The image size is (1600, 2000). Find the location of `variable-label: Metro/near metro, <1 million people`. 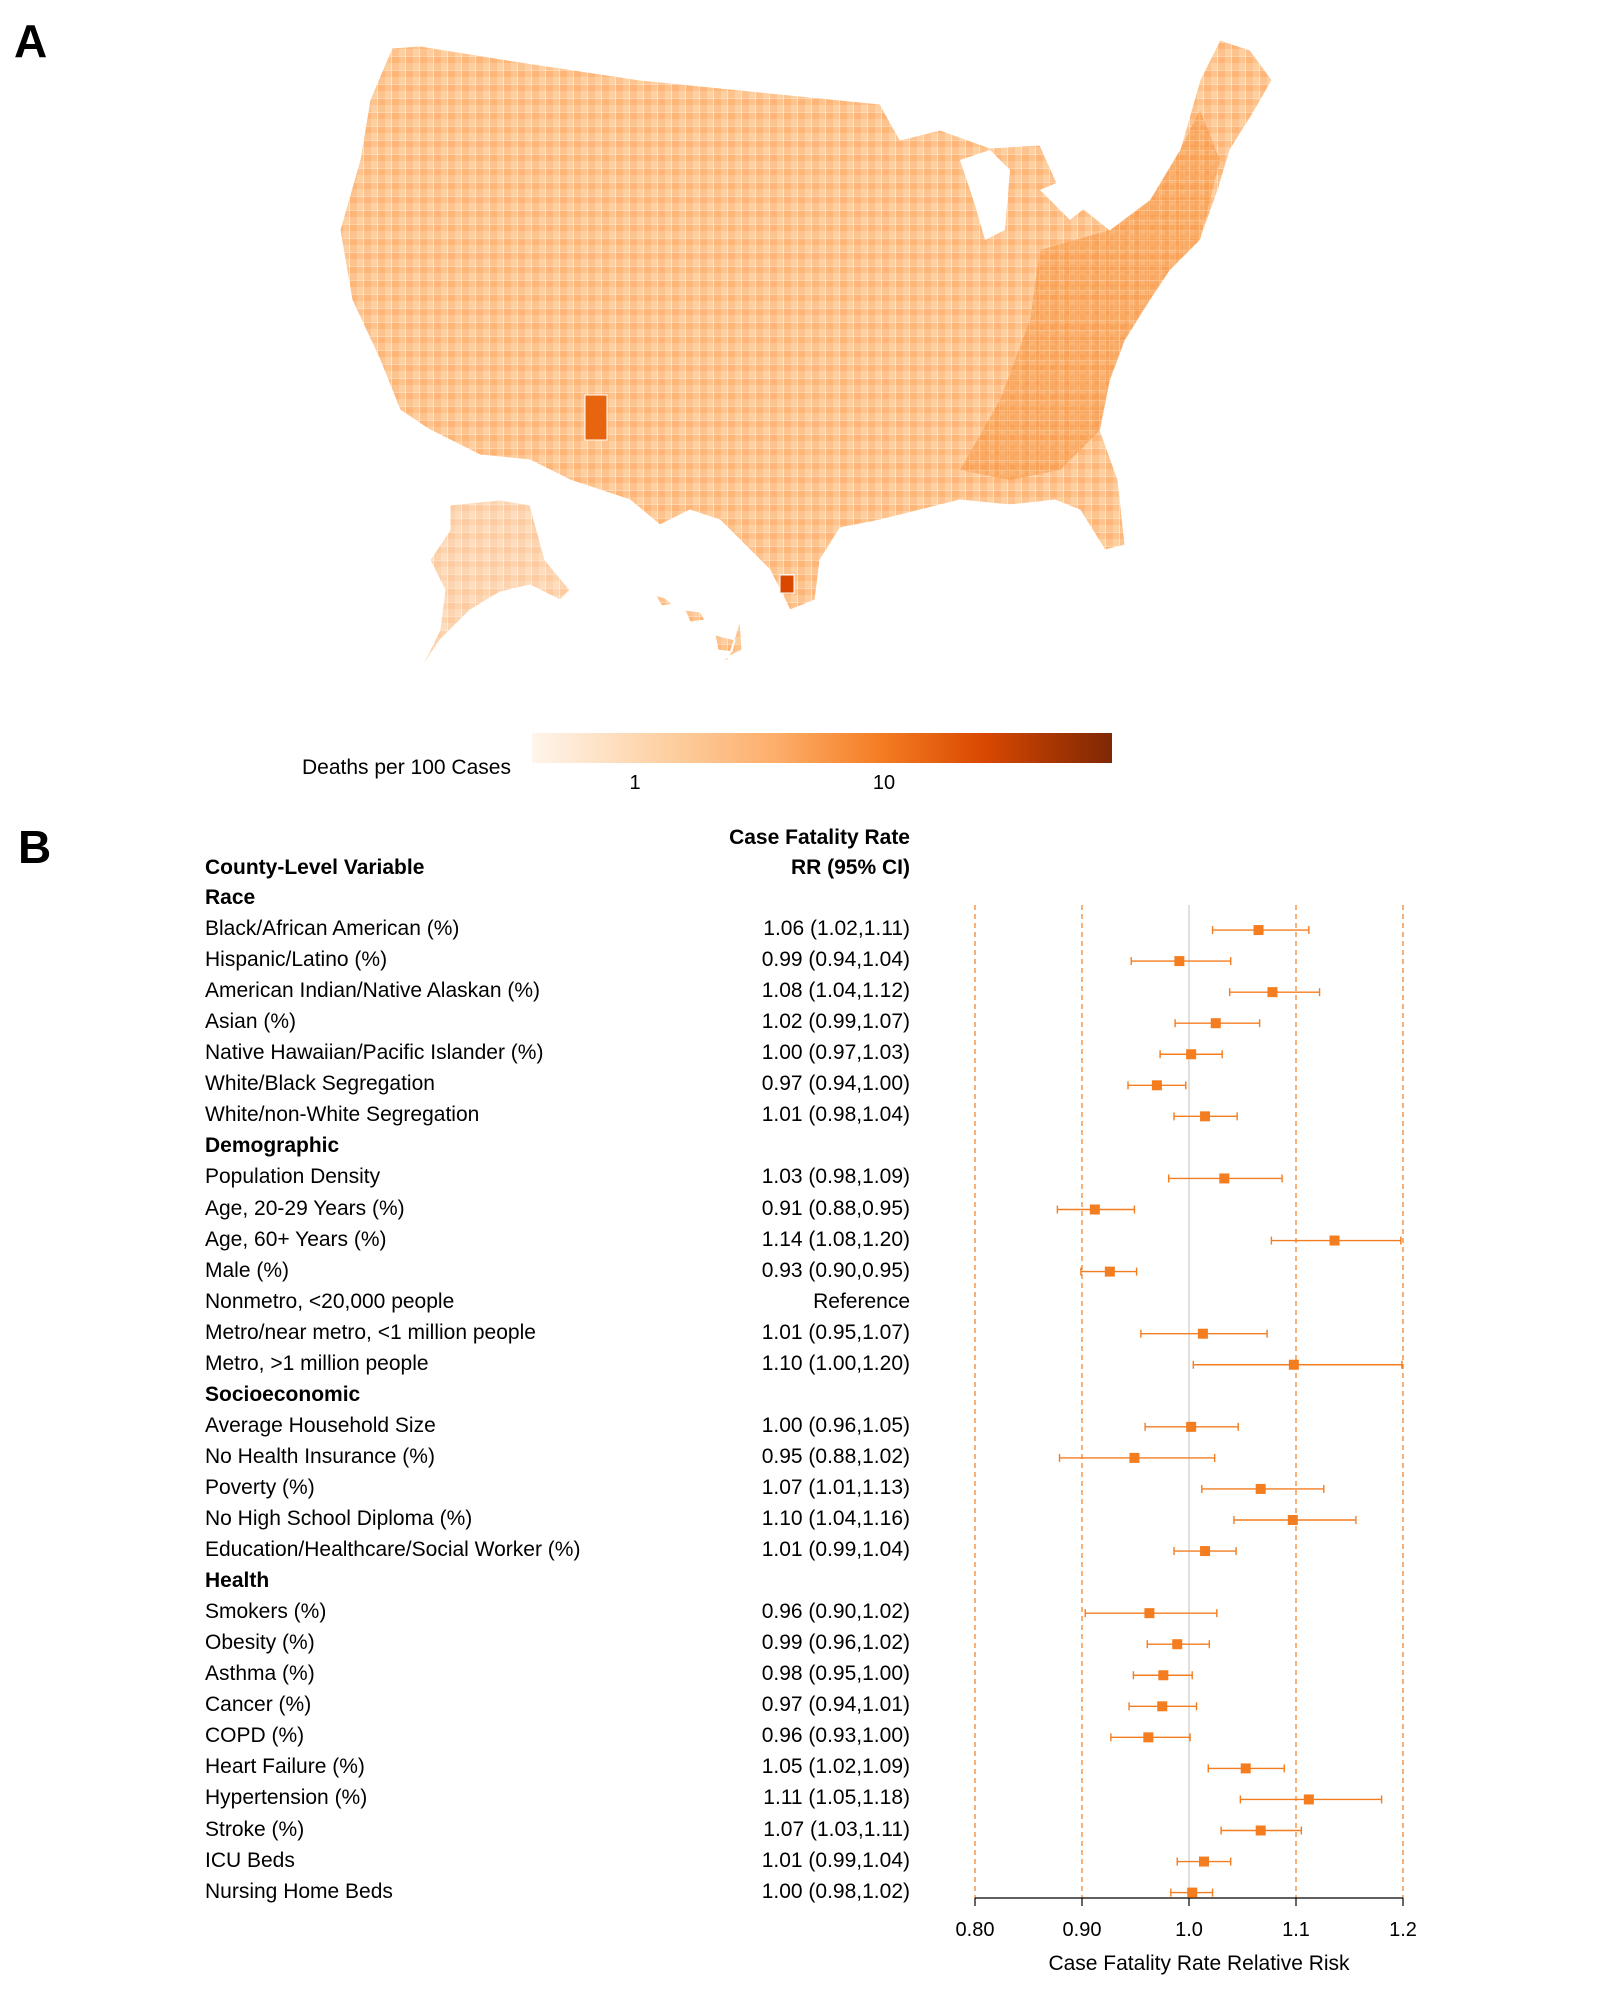

variable-label: Metro/near metro, <1 million people is located at coordinates (370, 1332).